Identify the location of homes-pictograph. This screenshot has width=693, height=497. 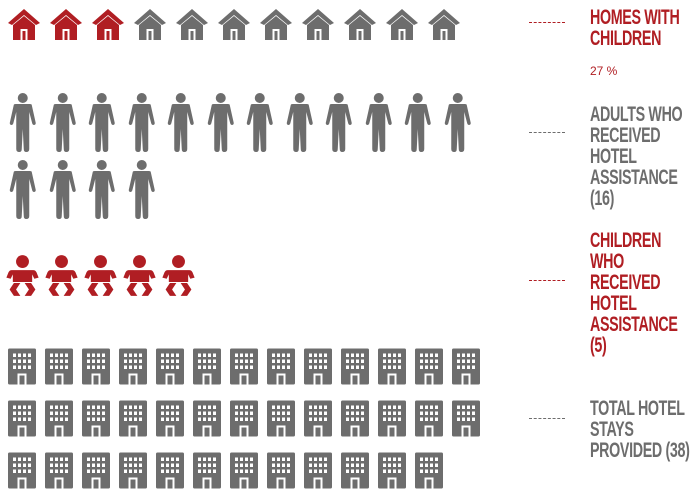
(256, 24).